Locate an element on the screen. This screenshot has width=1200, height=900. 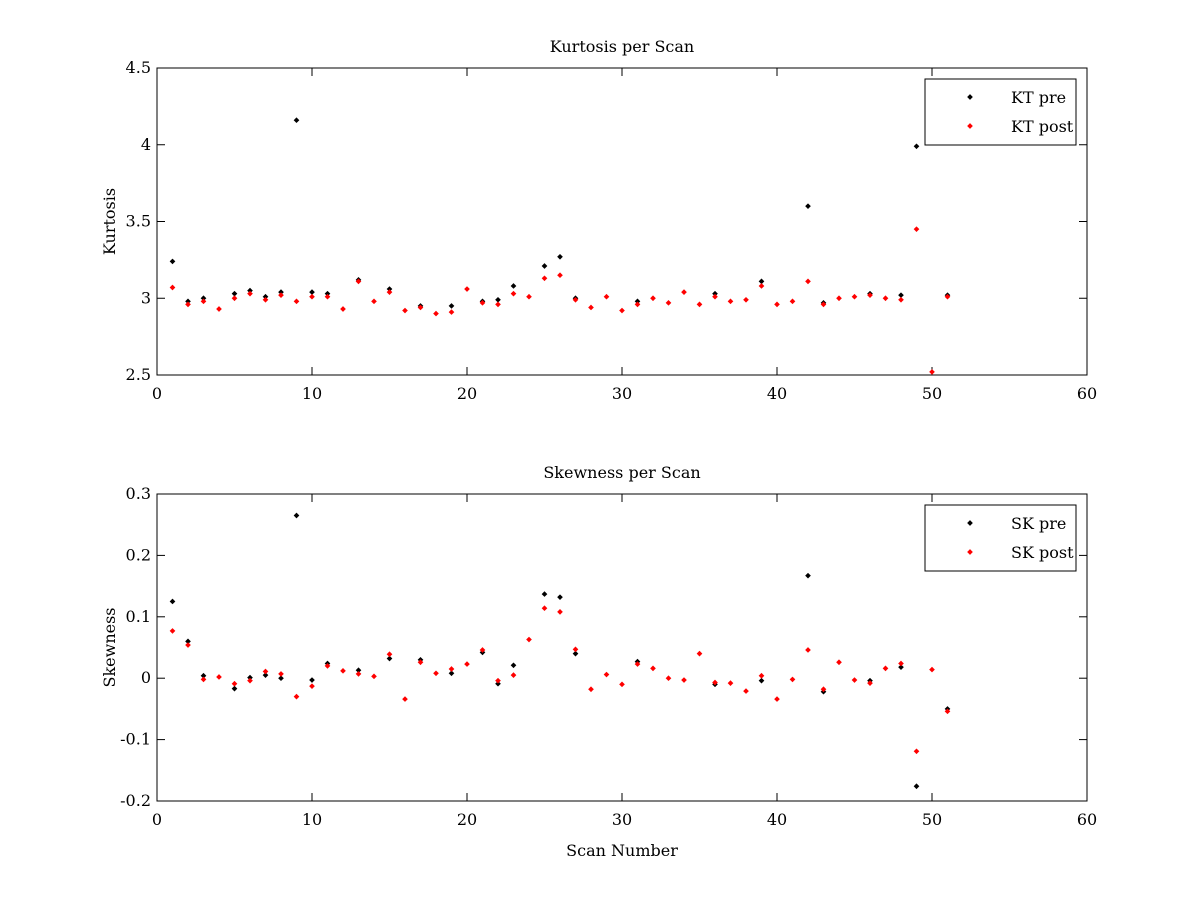
kurtosis-y-tick-label: 3.5 is located at coordinates (138, 221).